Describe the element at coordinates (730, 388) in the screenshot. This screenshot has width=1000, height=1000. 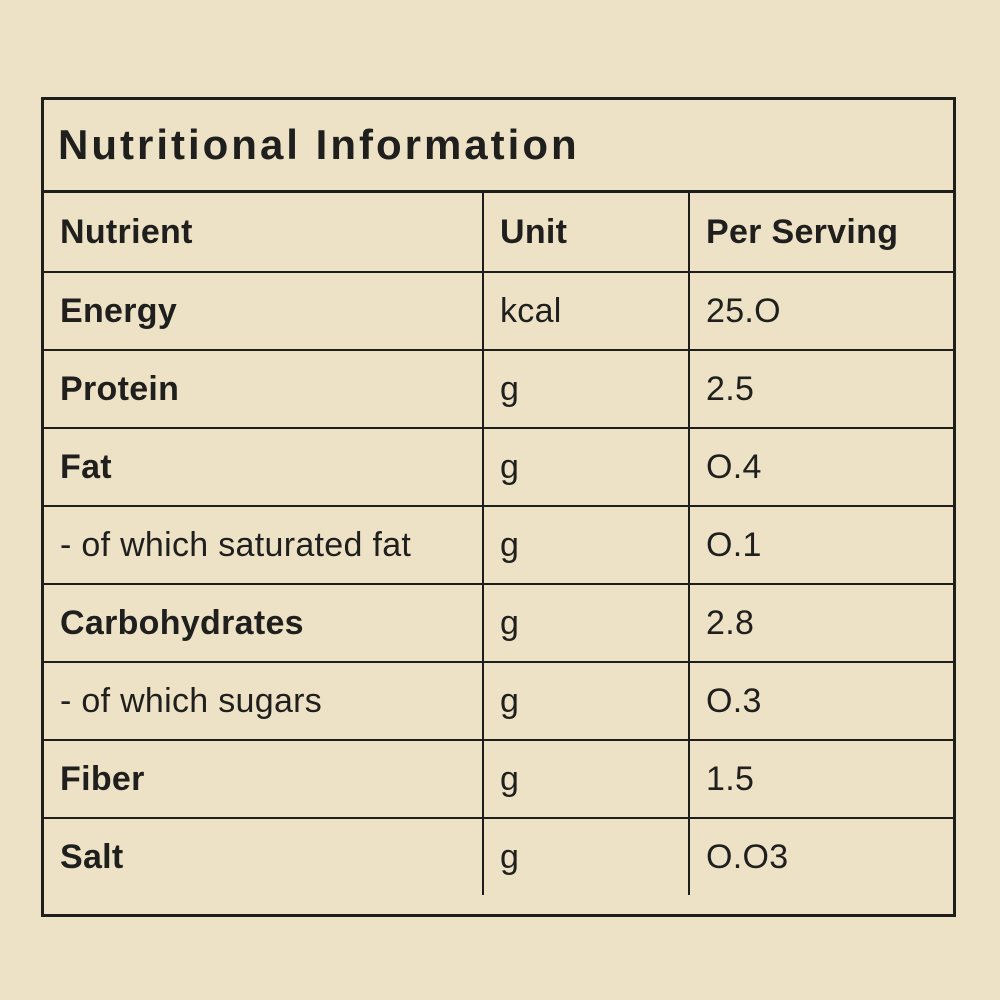
I see `per-serving-value-cell: 2.5` at that location.